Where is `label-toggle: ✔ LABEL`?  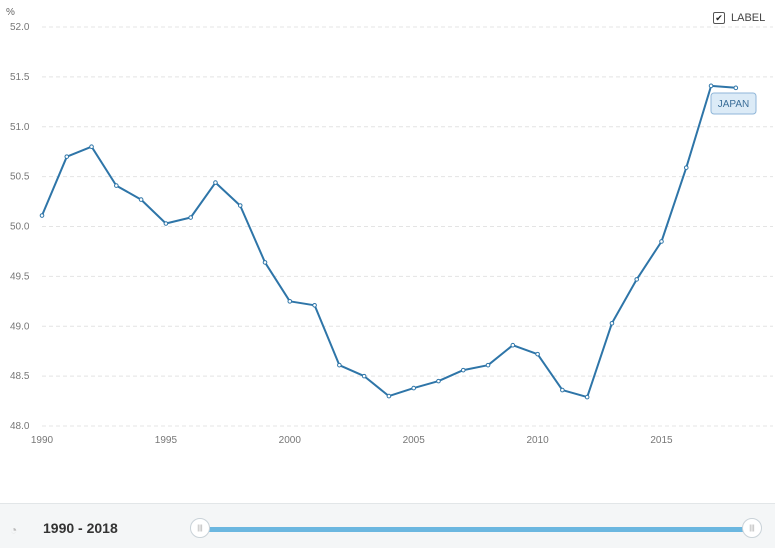
label-toggle: ✔ LABEL is located at coordinates (739, 18).